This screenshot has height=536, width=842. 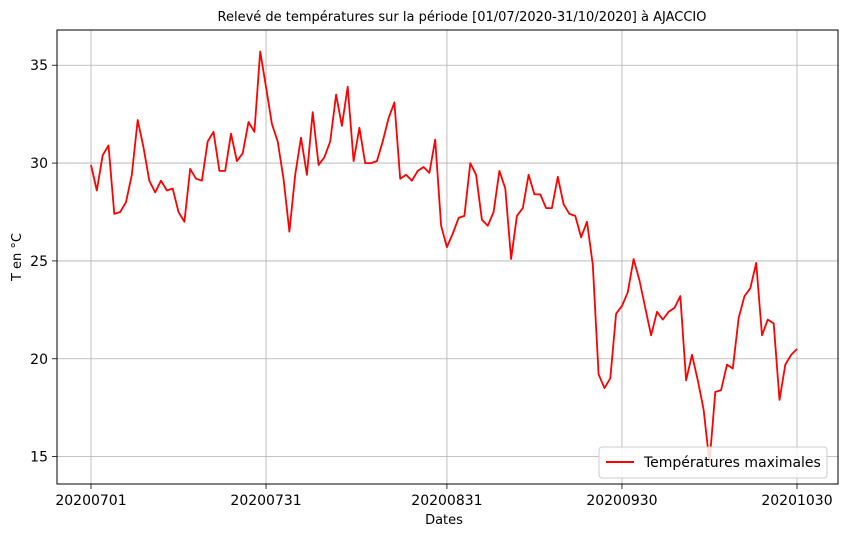 I want to click on y-axis-label: T en °C, so click(x=17, y=257).